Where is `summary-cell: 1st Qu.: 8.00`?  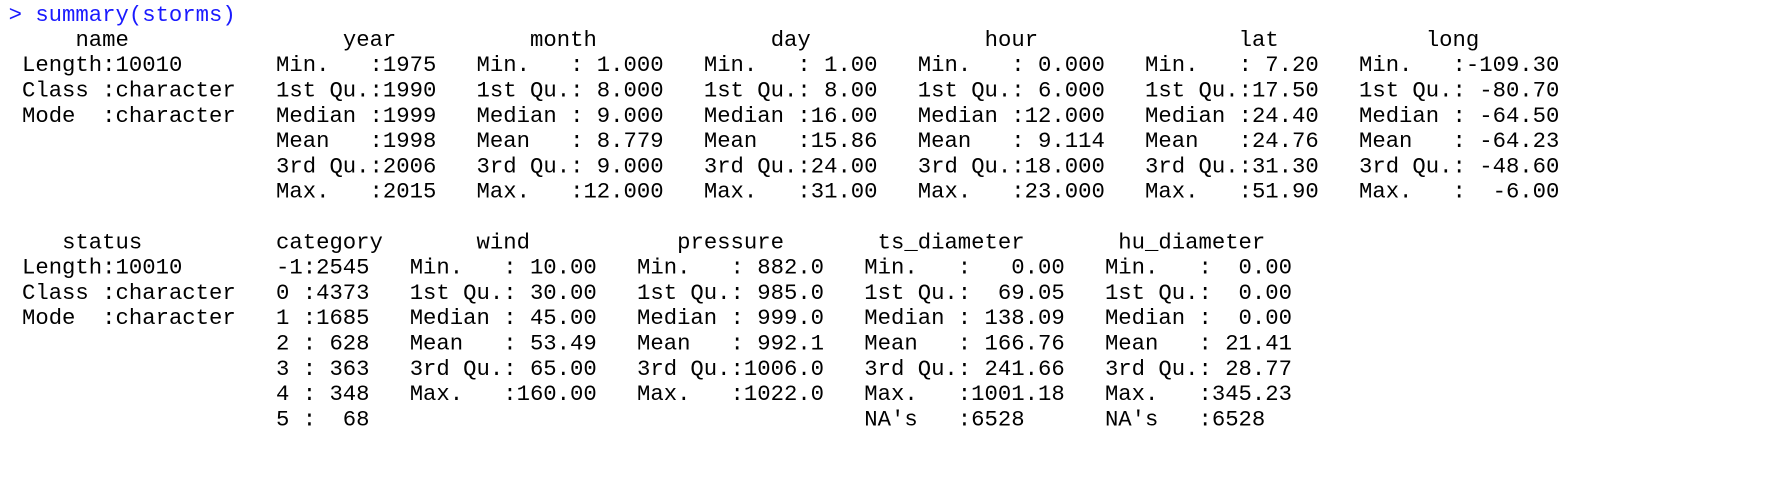 summary-cell: 1st Qu.: 8.00 is located at coordinates (791, 90).